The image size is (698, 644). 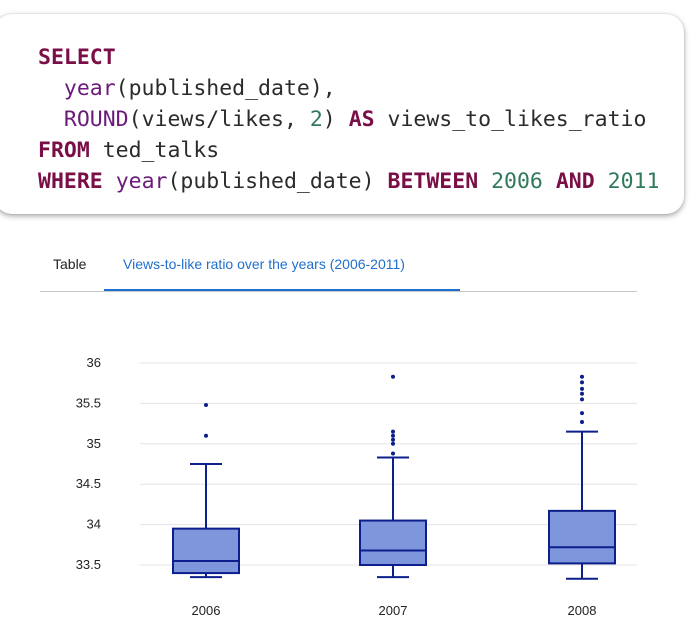 What do you see at coordinates (94, 443) in the screenshot?
I see `y-tick-label: 35` at bounding box center [94, 443].